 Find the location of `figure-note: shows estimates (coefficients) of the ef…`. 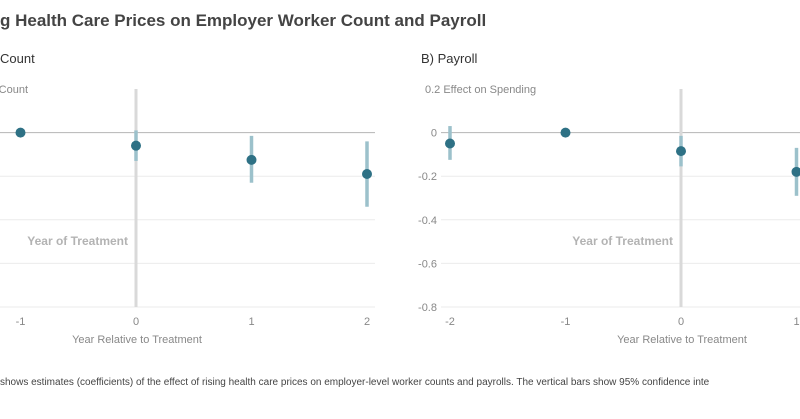

figure-note: shows estimates (coefficients) of the ef… is located at coordinates (355, 382).